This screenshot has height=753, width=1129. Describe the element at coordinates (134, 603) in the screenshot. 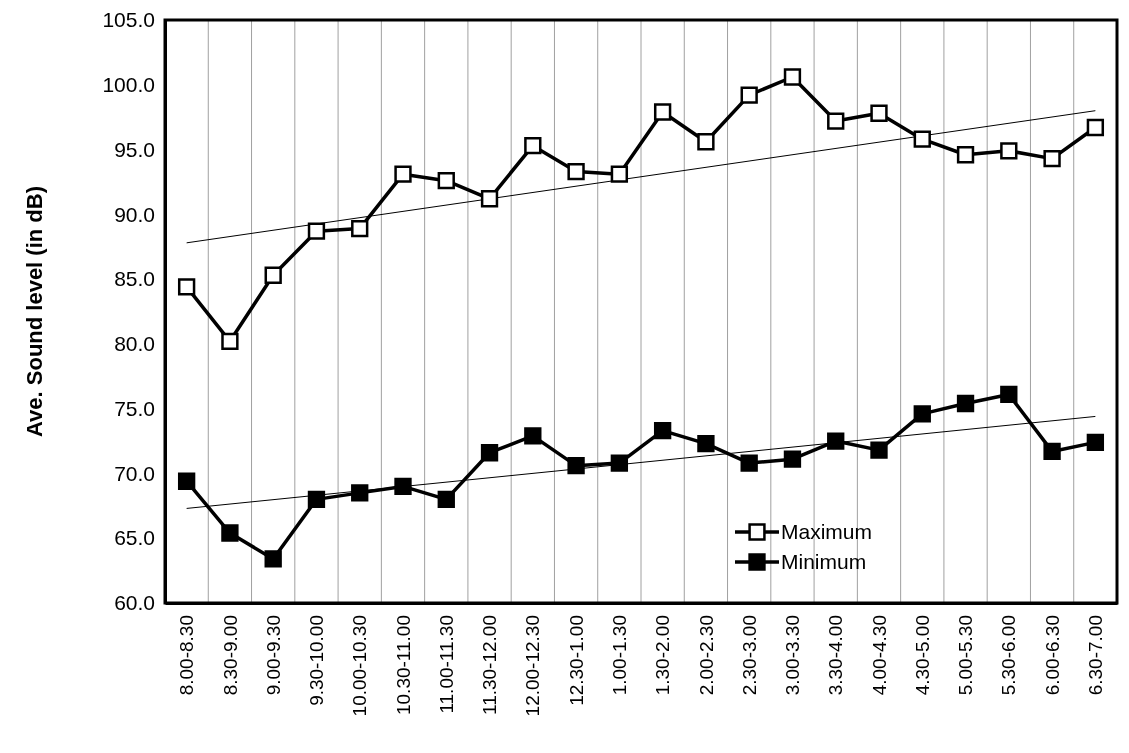

I see `y-tick-label: 60.0` at that location.